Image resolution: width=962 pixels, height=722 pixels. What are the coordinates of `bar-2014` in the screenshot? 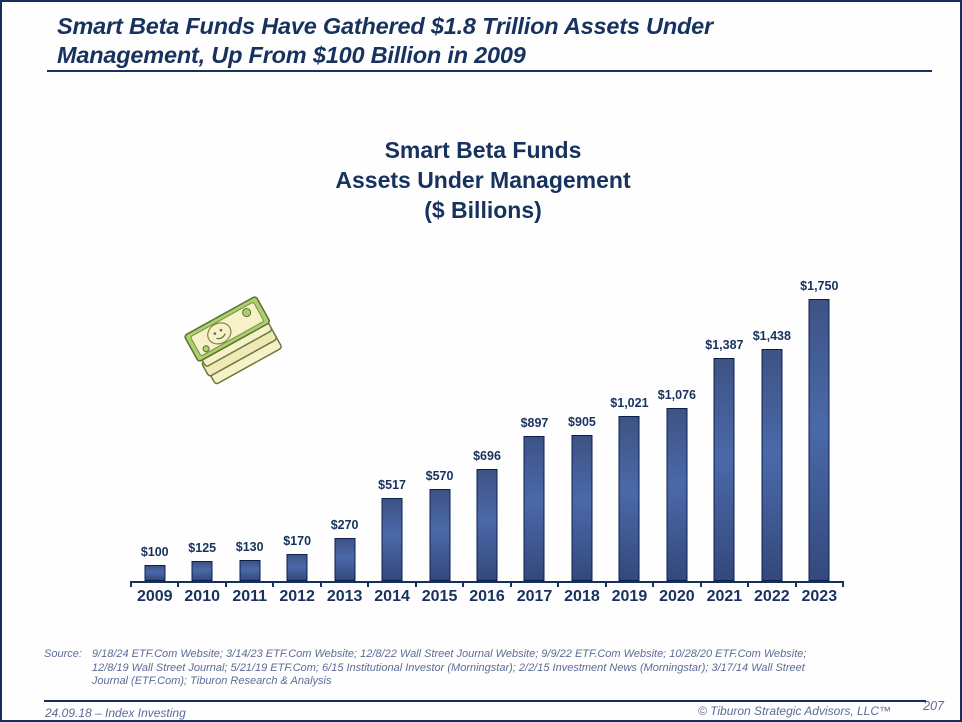 It's located at (392, 539).